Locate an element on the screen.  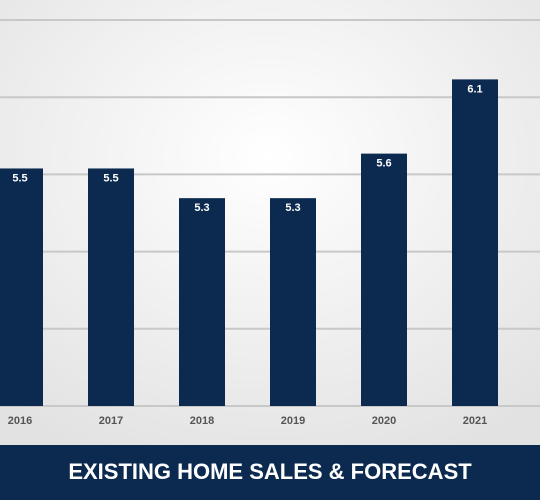
x-tick-label: 2018 is located at coordinates (202, 421).